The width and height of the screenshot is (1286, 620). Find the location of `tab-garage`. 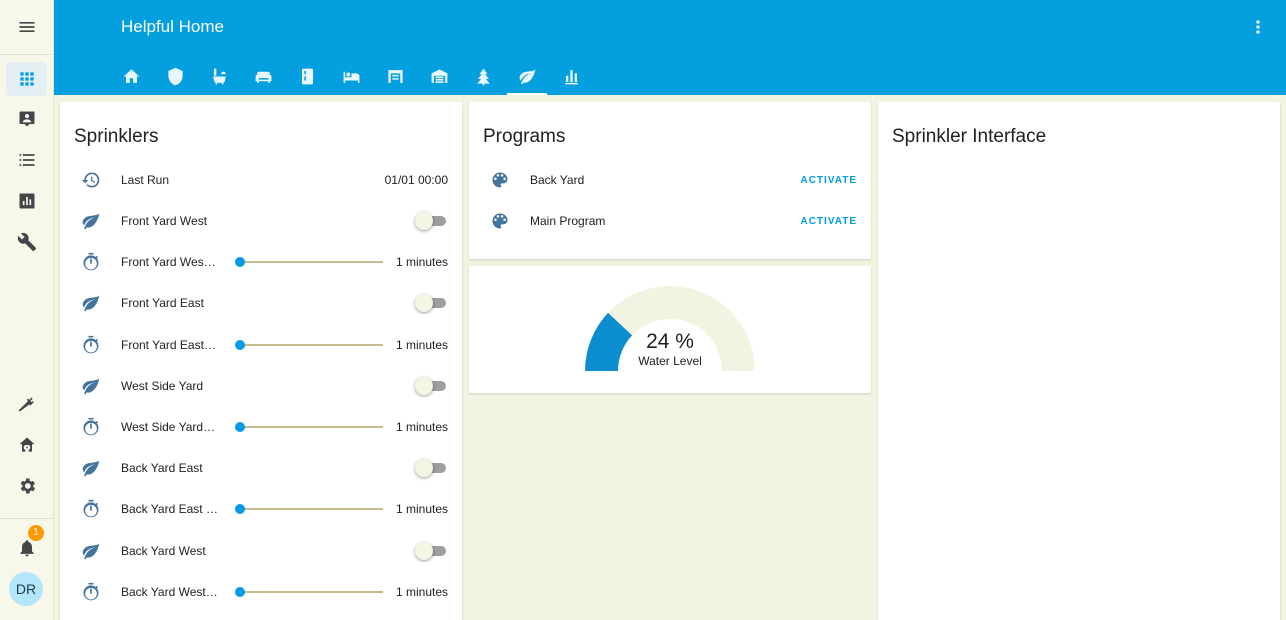

tab-garage is located at coordinates (395, 76).